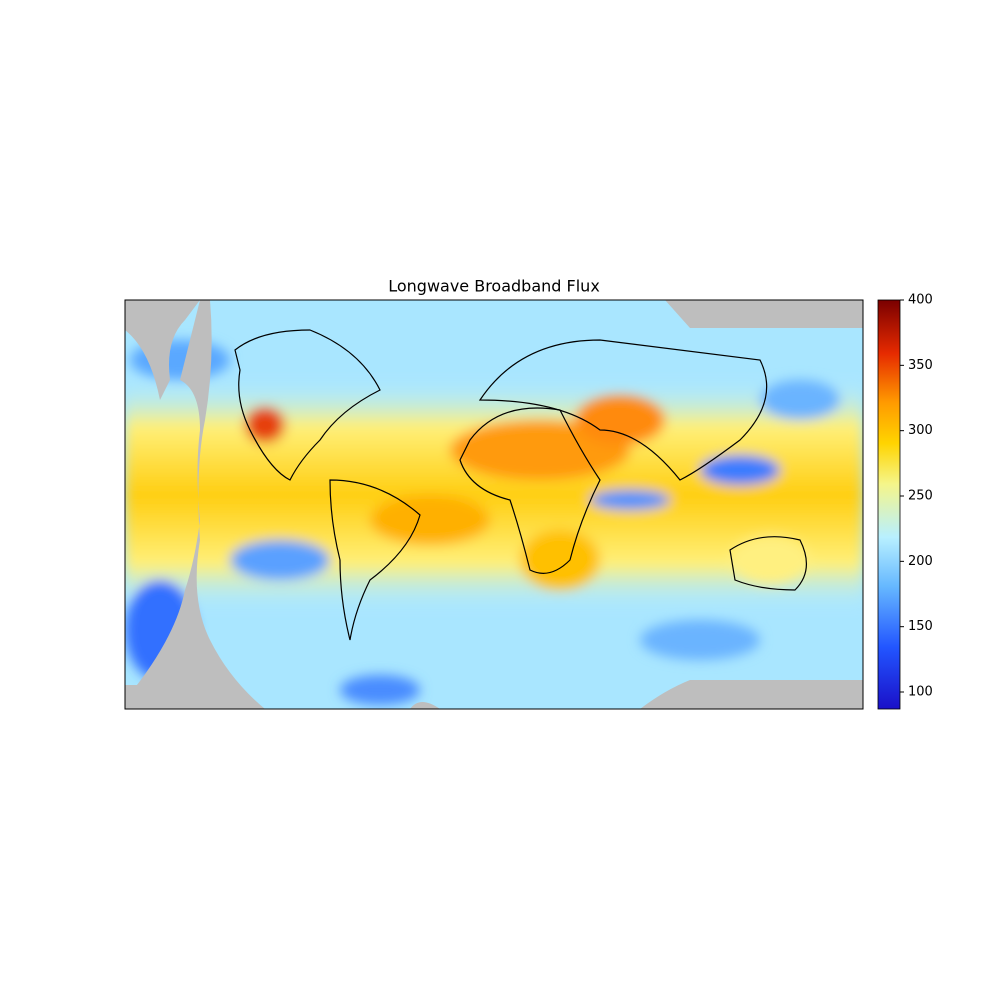 The image size is (1000, 1004). I want to click on colorbar, so click(889, 504).